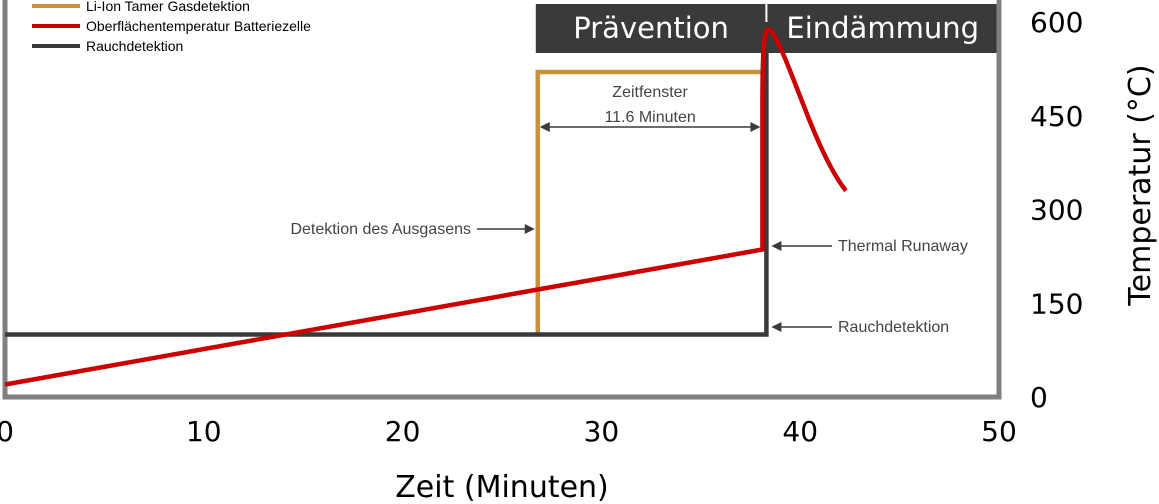 This screenshot has height=504, width=1159. Describe the element at coordinates (204, 431) in the screenshot. I see `x-tick-label: 10` at that location.